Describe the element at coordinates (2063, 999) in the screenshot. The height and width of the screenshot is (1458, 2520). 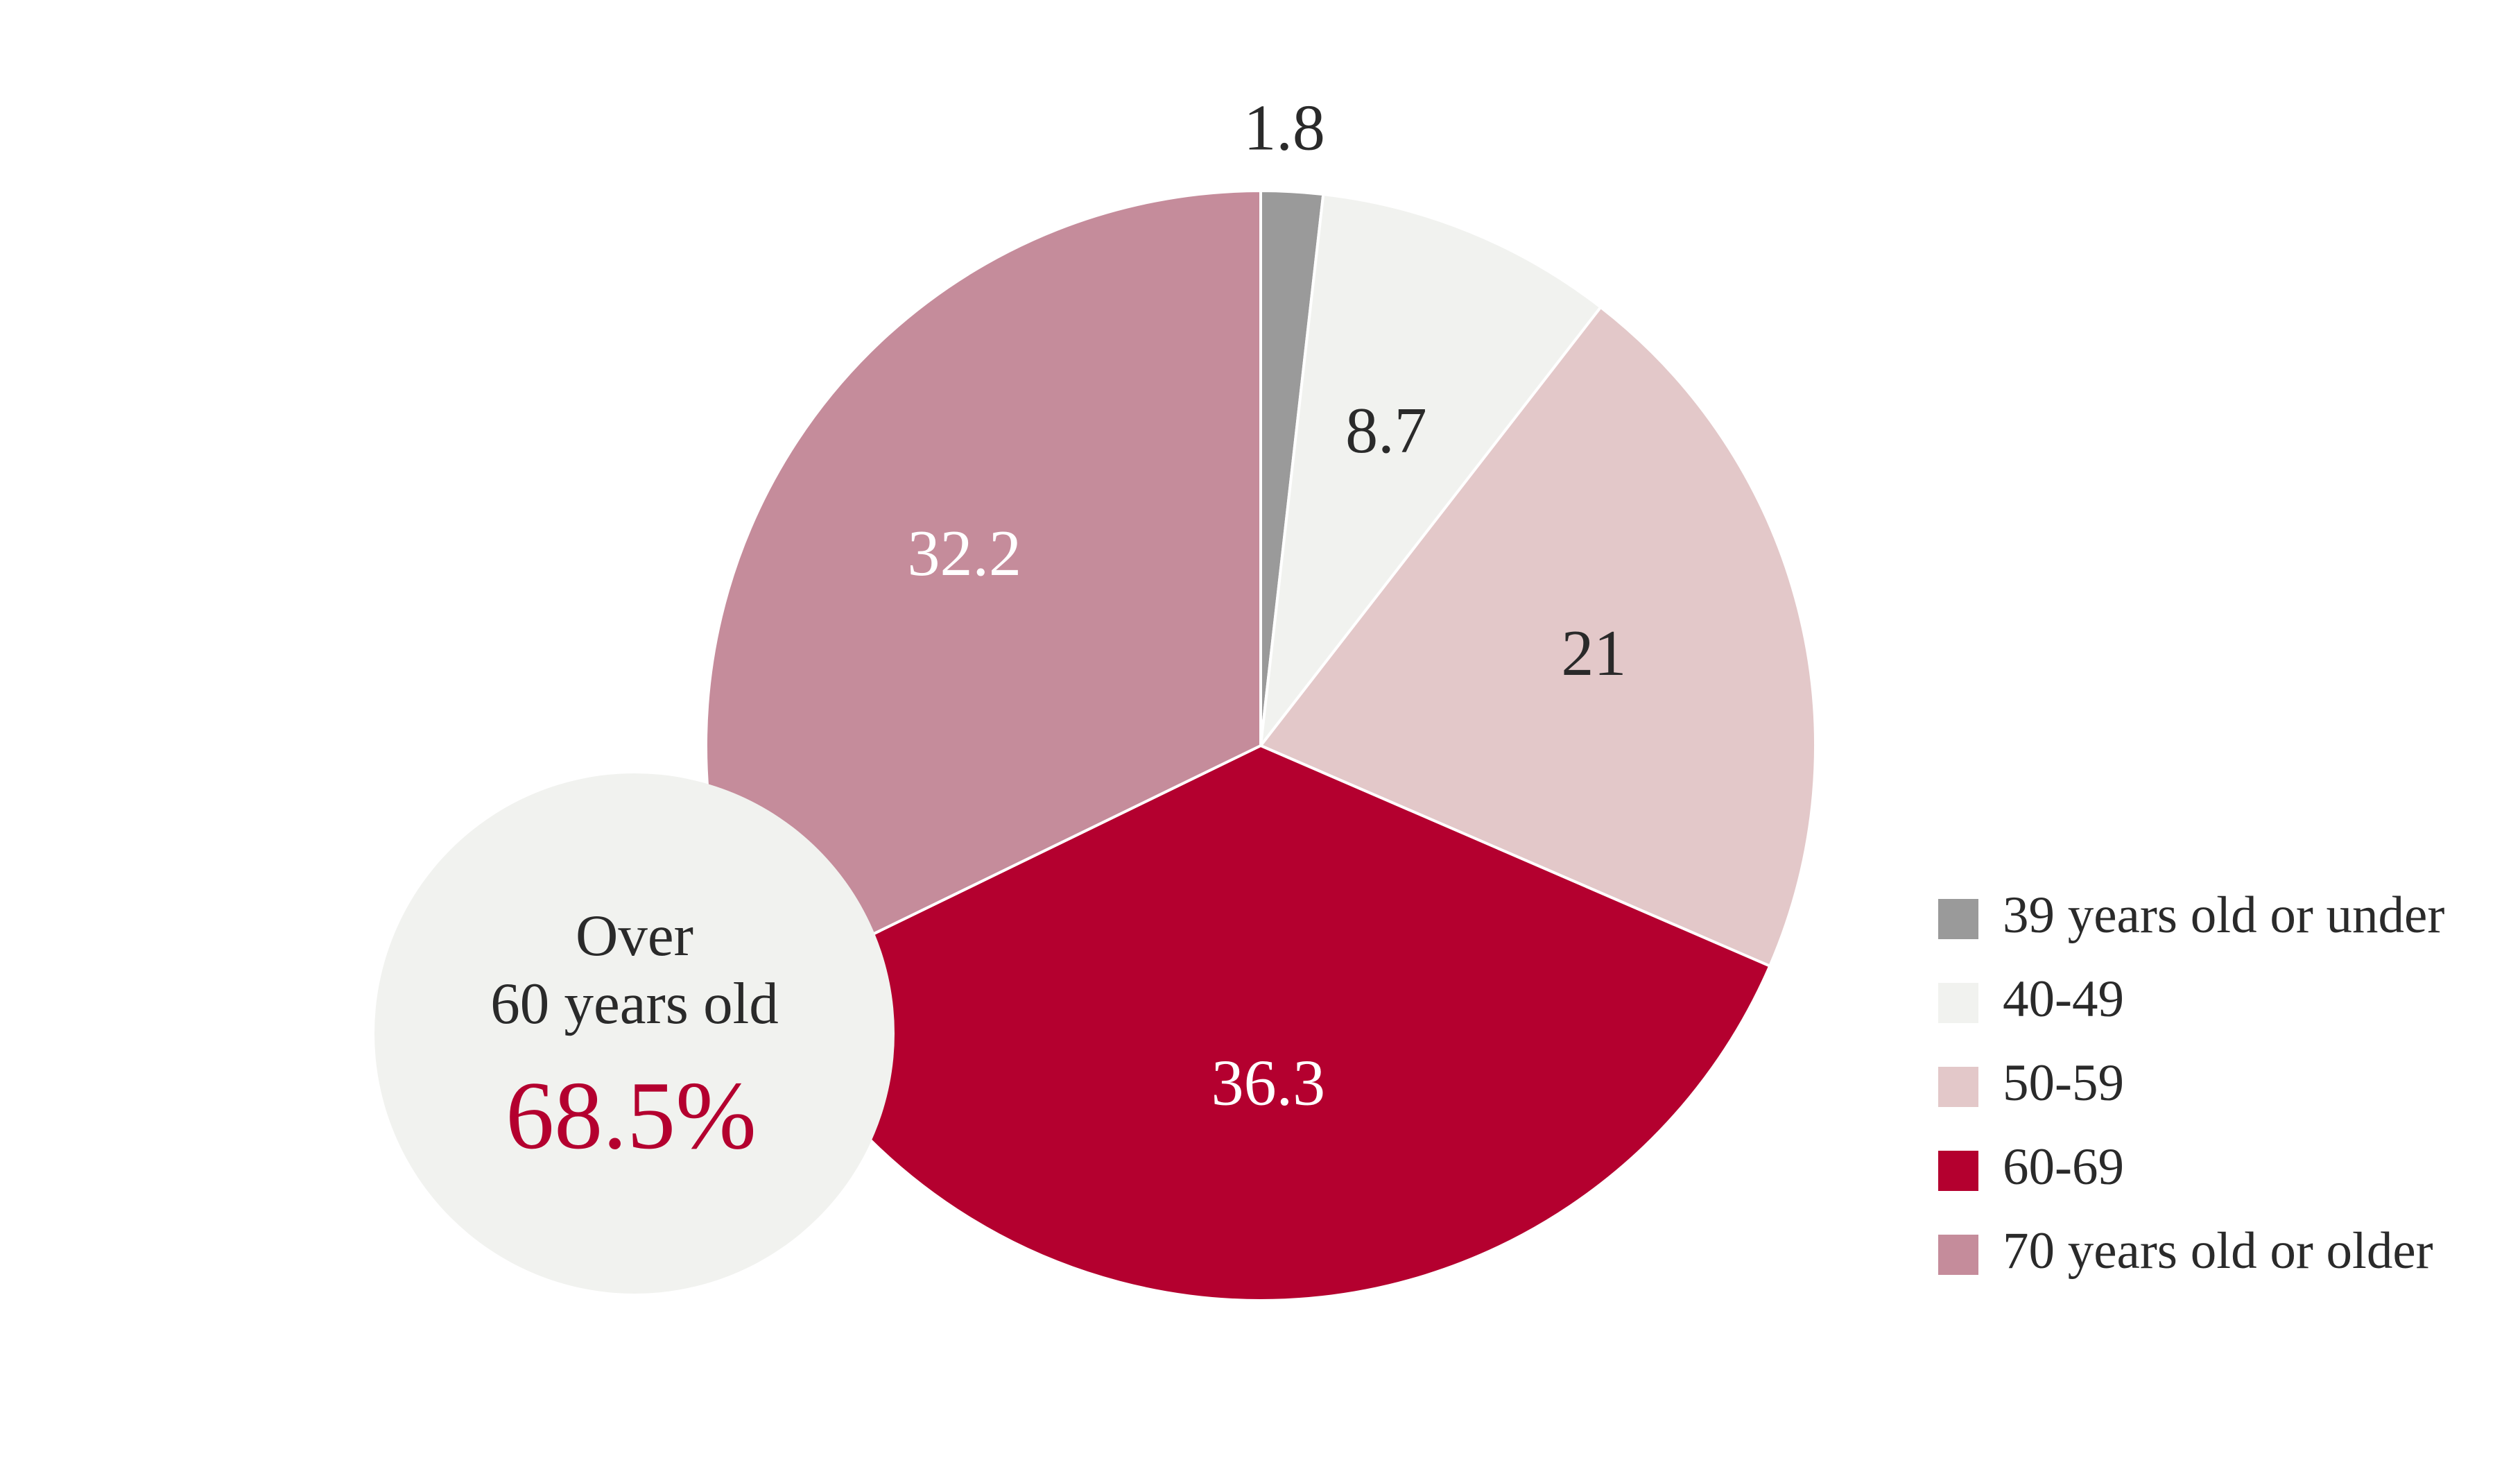
I see `legend-label: 40-49` at that location.